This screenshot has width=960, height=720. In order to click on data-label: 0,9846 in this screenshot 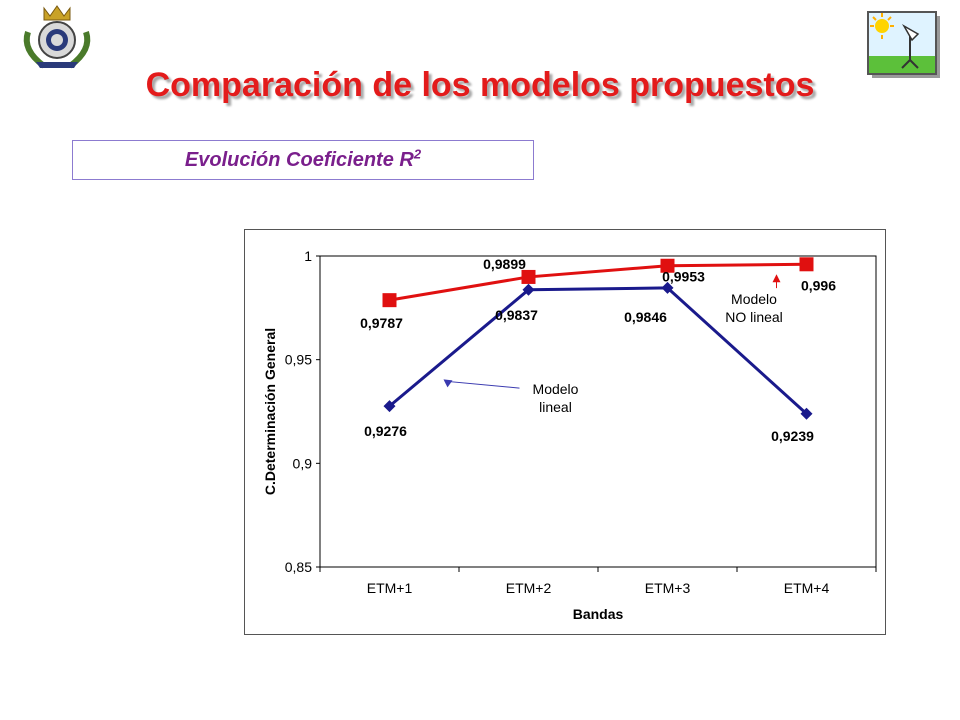, I will do `click(645, 317)`.